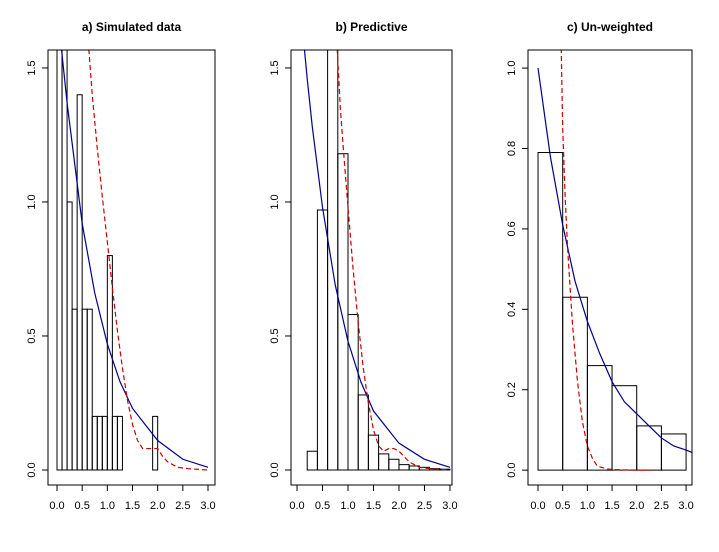 The image size is (719, 552). I want to click on chart-title: b) Predictive, so click(371, 27).